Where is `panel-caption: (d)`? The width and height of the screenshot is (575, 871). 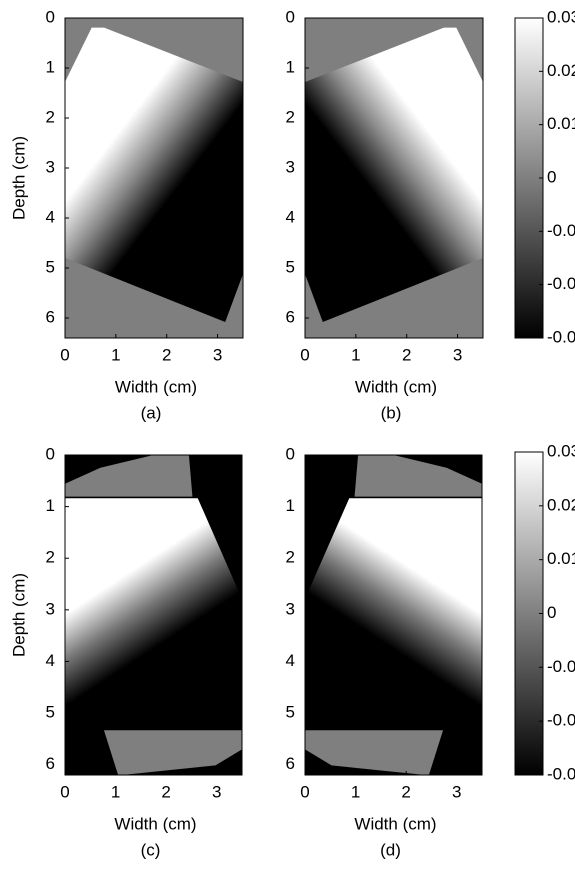
panel-caption: (d) is located at coordinates (390, 849).